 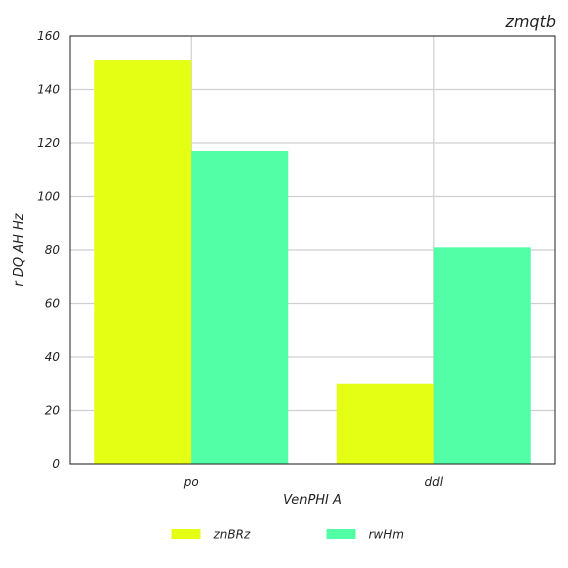 I want to click on x-axis-ticks: po ddl, so click(x=313, y=482).